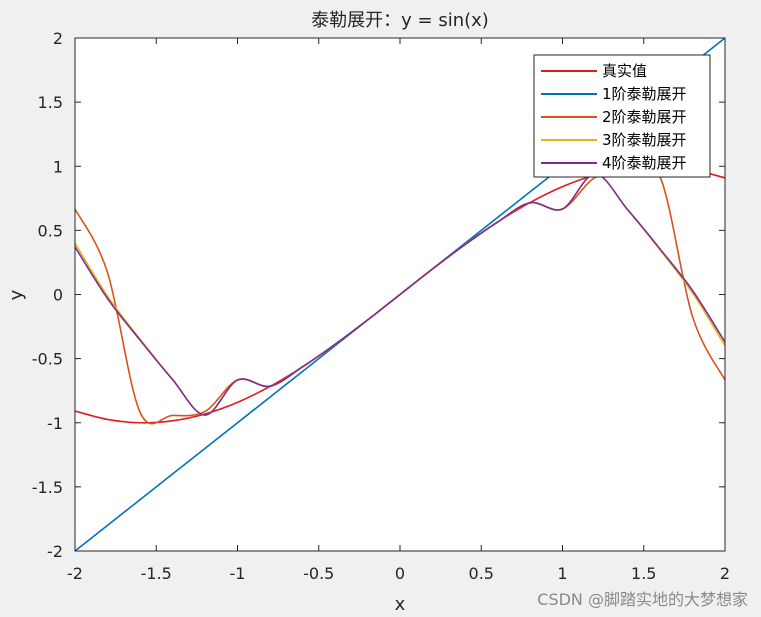 Image resolution: width=761 pixels, height=617 pixels. What do you see at coordinates (644, 163) in the screenshot?
I see `legend-label-order4: 4阶泰勒展开` at bounding box center [644, 163].